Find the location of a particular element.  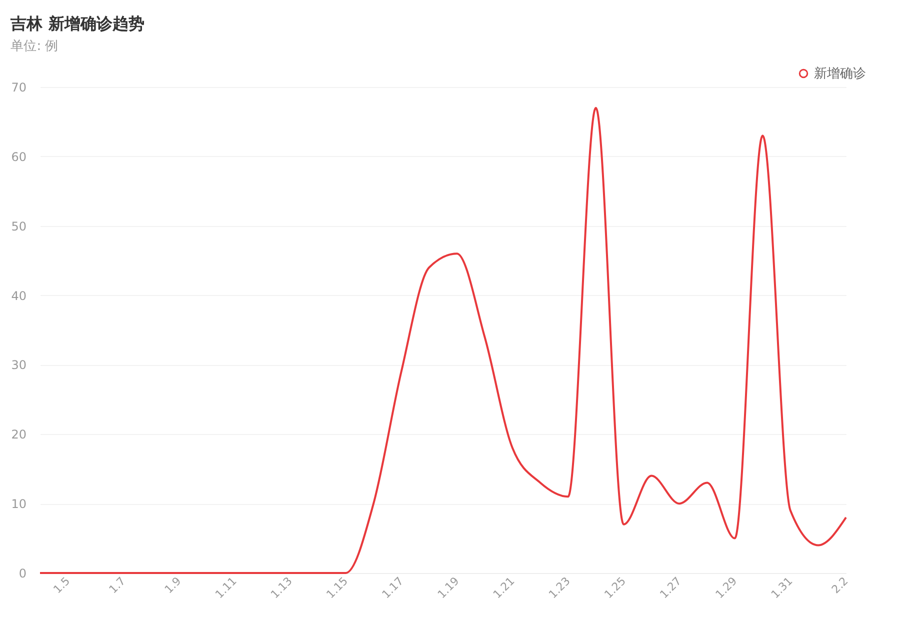

y-tick-label: 20 is located at coordinates (18, 435).